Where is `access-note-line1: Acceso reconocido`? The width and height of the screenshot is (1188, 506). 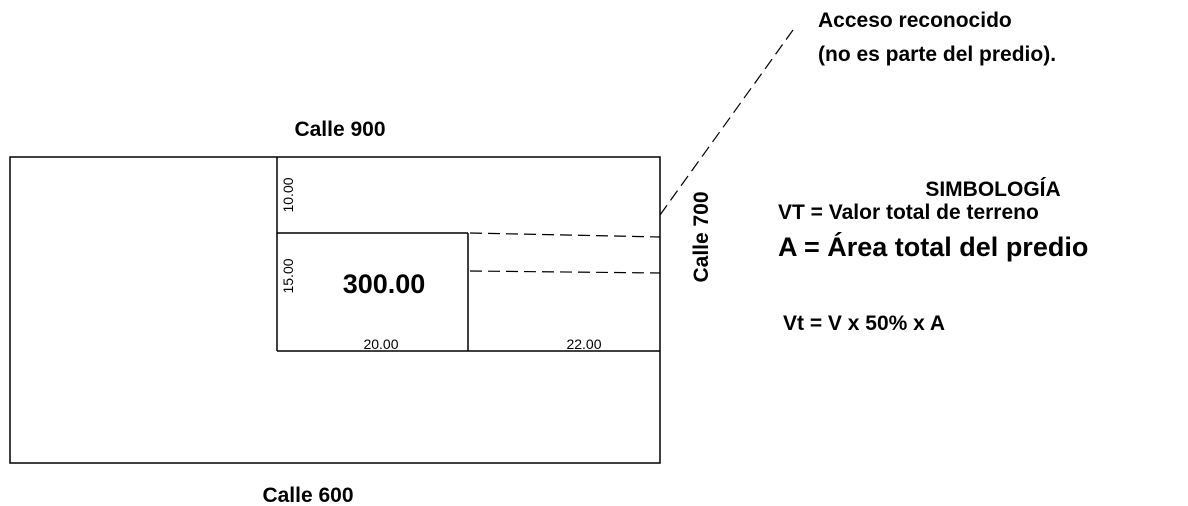 access-note-line1: Acceso reconocido is located at coordinates (915, 20).